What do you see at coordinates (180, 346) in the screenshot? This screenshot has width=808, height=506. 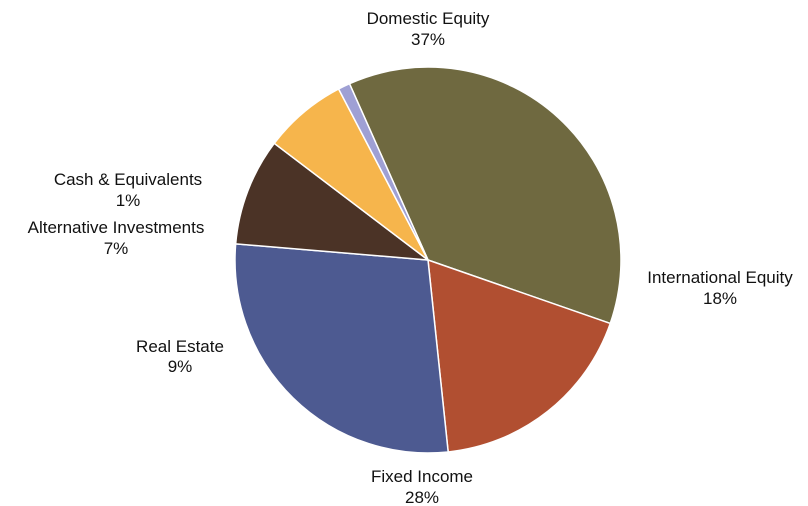 I see `slice-name-label: Real Estate` at bounding box center [180, 346].